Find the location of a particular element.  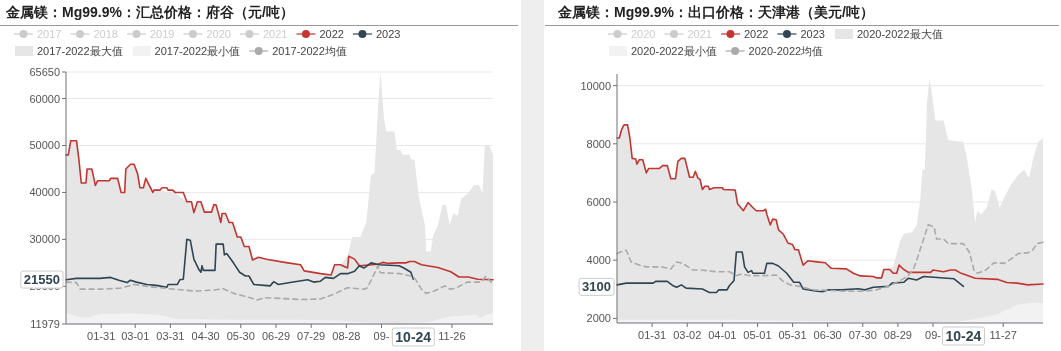

x-tick-label: 05-01 is located at coordinates (757, 335).